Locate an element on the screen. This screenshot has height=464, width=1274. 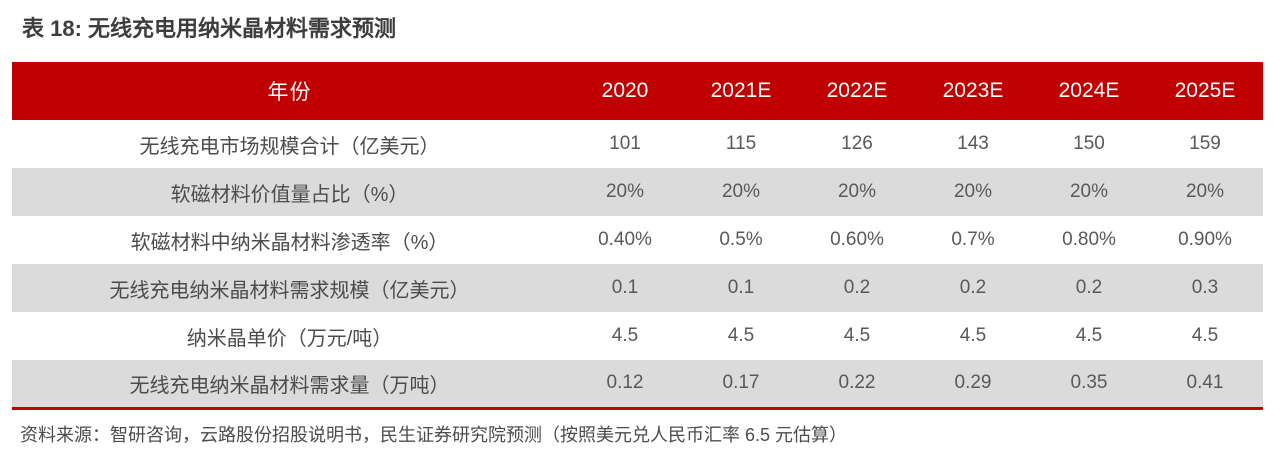
value-cell: 0.5% is located at coordinates (741, 239).